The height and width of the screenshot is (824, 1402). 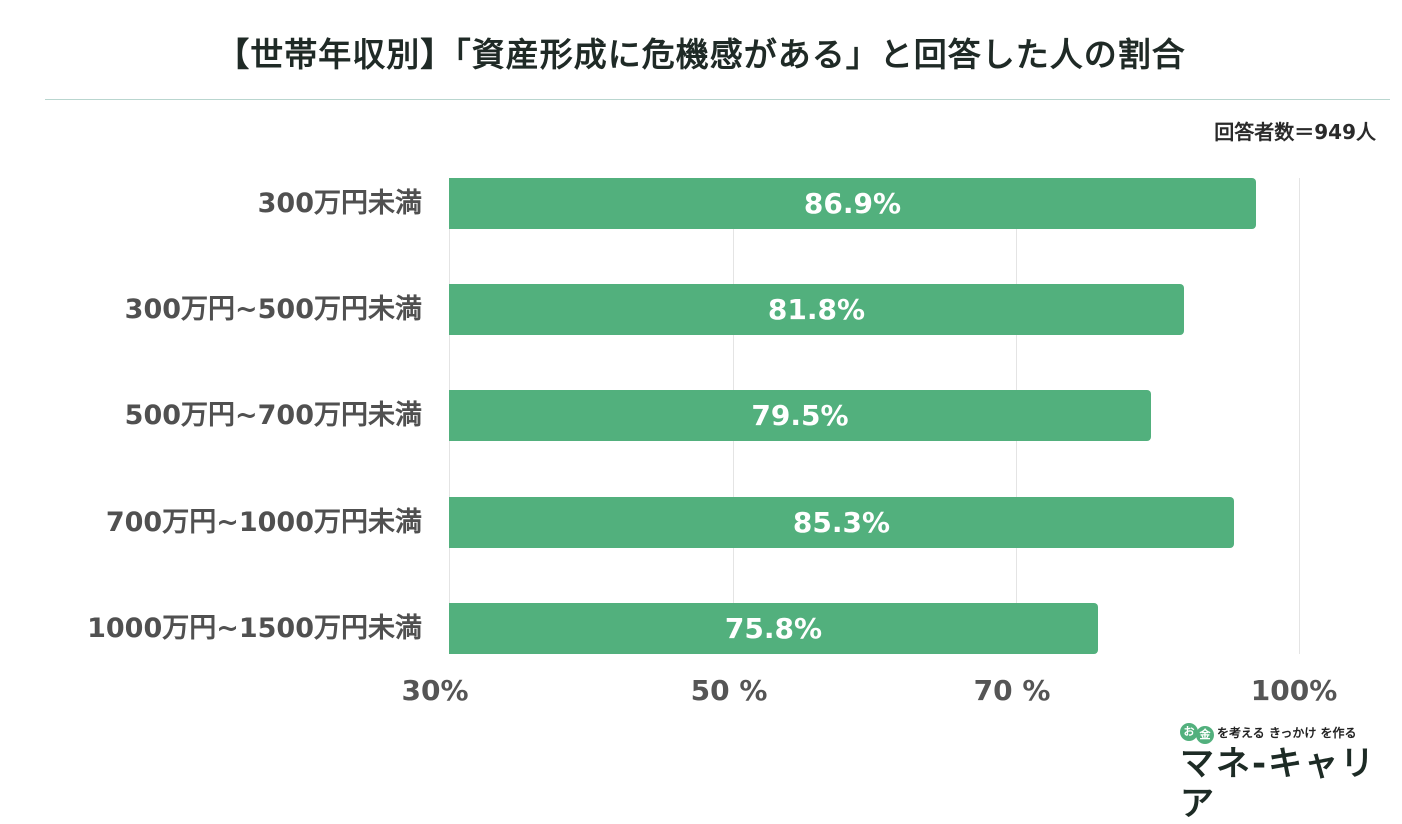 I want to click on category-label: 500万円~700万円未満, so click(x=273, y=415).